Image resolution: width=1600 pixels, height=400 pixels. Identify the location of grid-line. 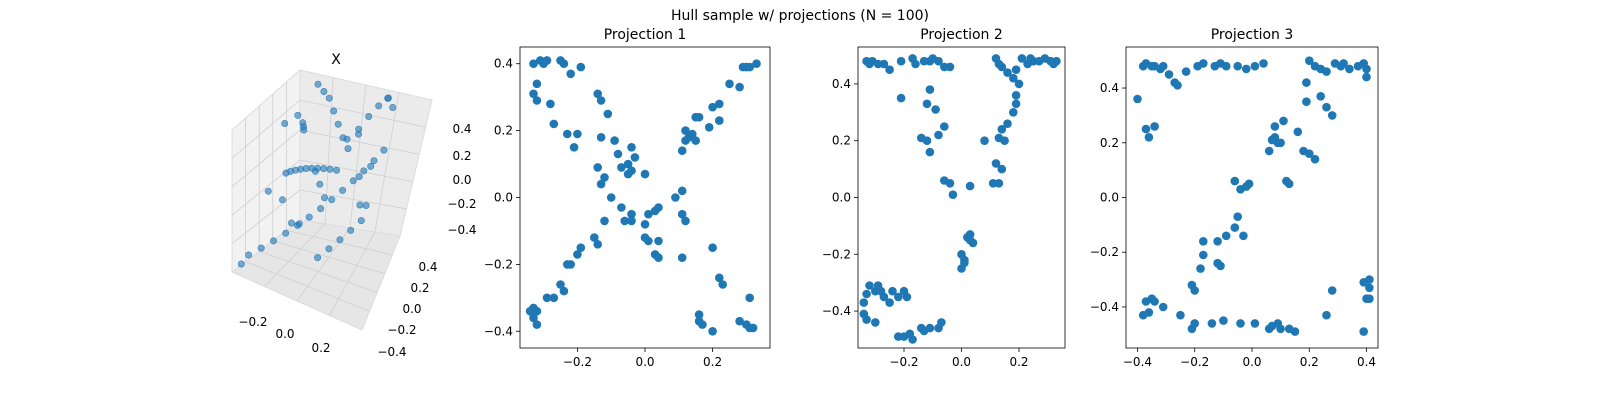
(266, 158).